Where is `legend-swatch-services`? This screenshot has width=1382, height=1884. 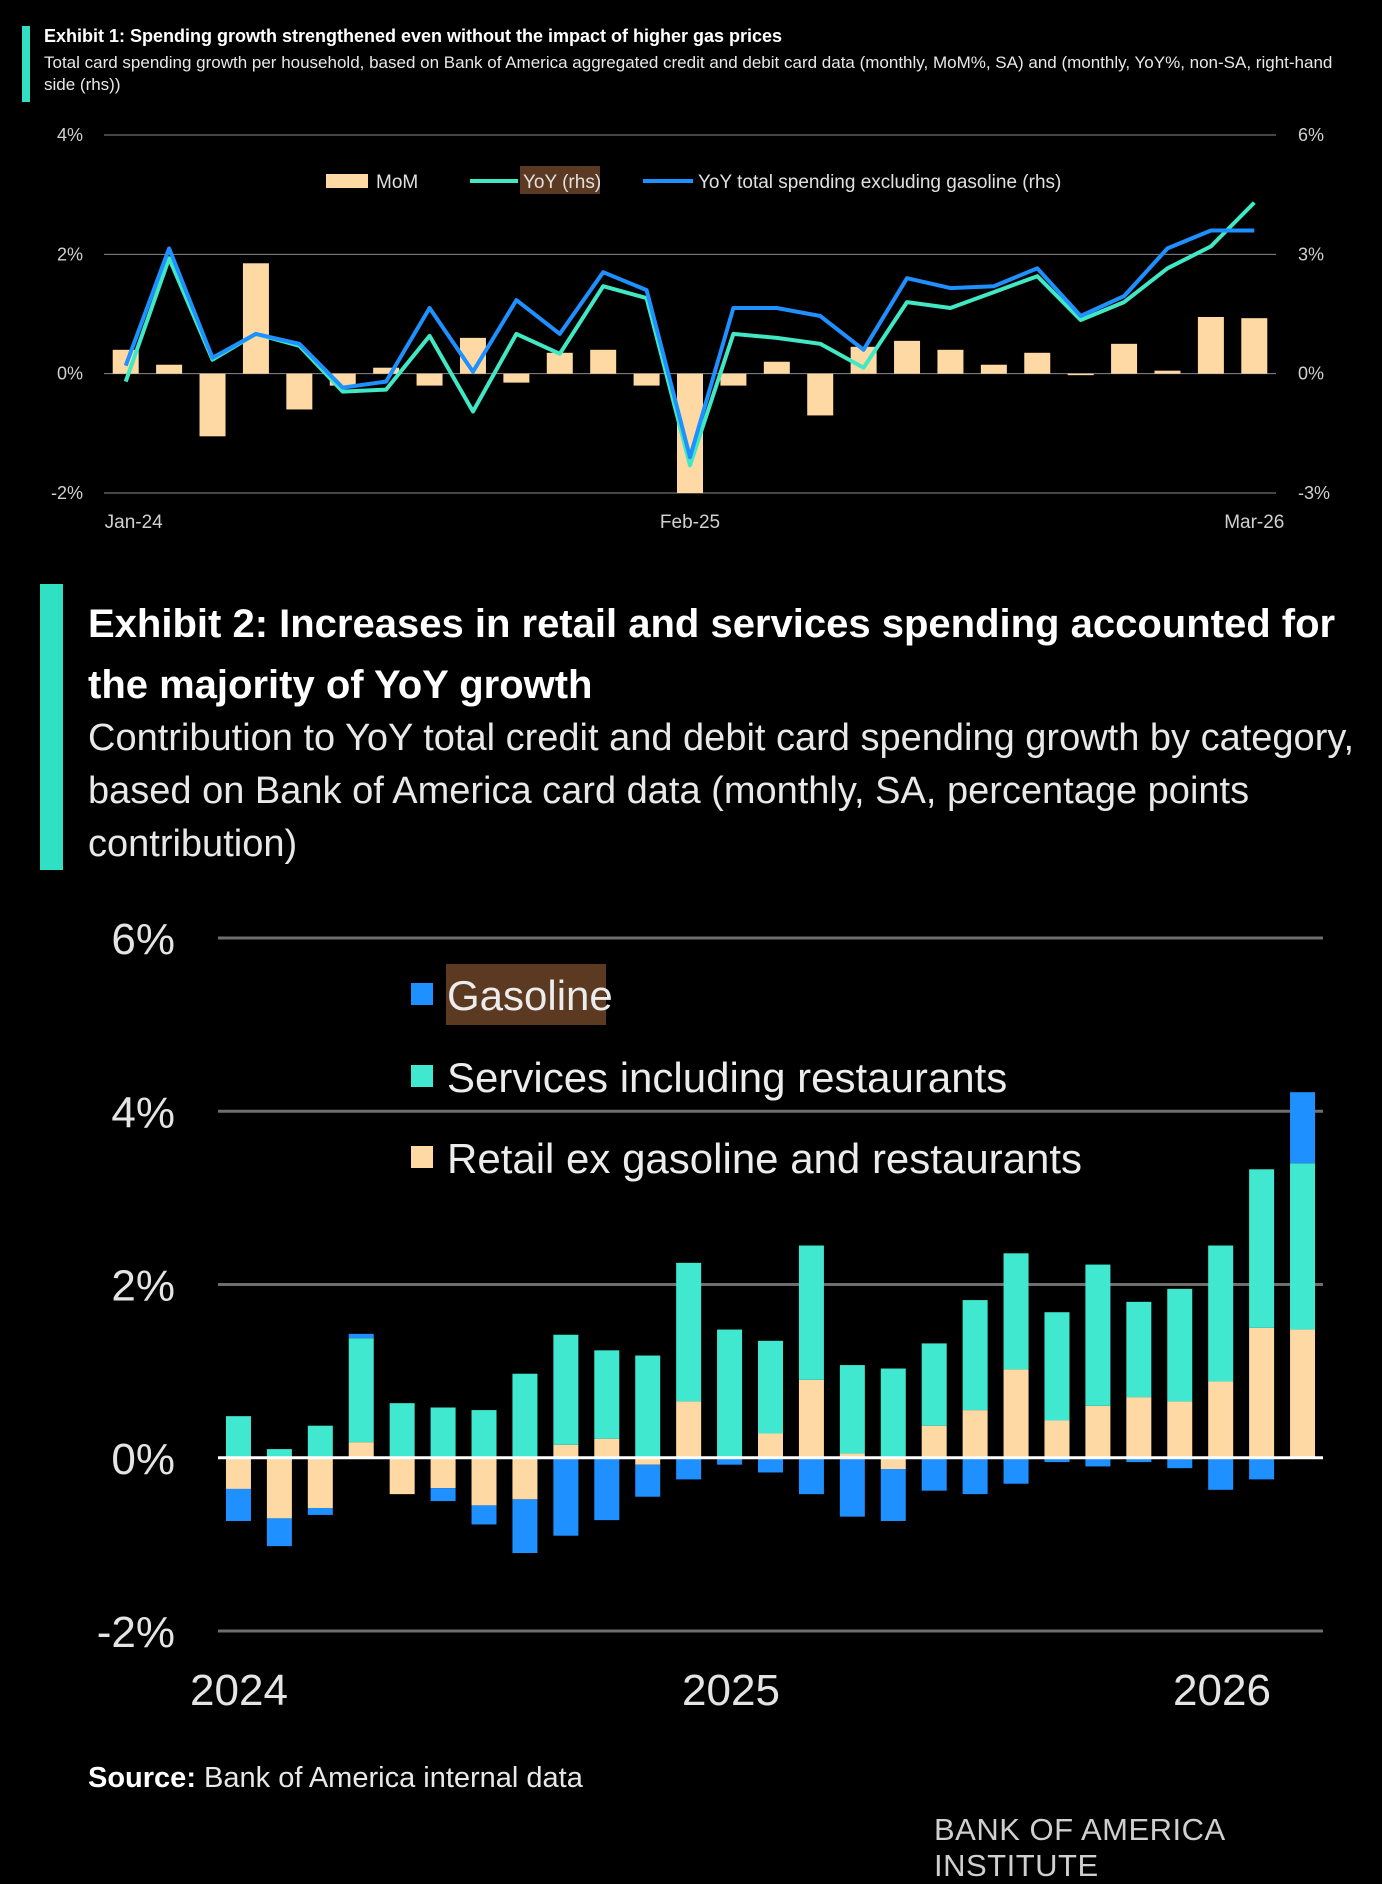 legend-swatch-services is located at coordinates (422, 1076).